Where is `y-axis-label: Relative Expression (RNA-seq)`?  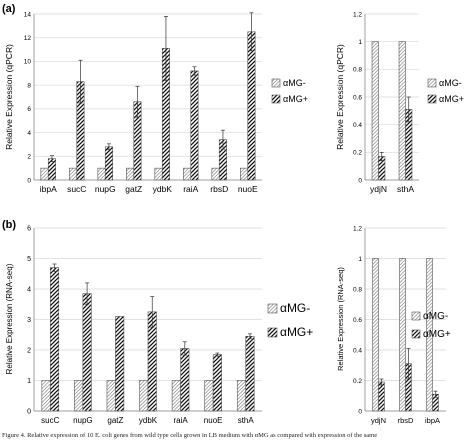
y-axis-label: Relative Expression (RNA-seq) is located at coordinates (9, 318).